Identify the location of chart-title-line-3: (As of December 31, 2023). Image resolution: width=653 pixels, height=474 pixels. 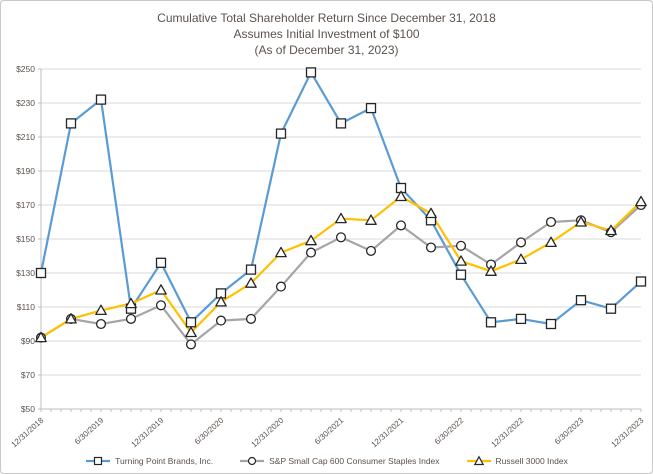
(326, 50).